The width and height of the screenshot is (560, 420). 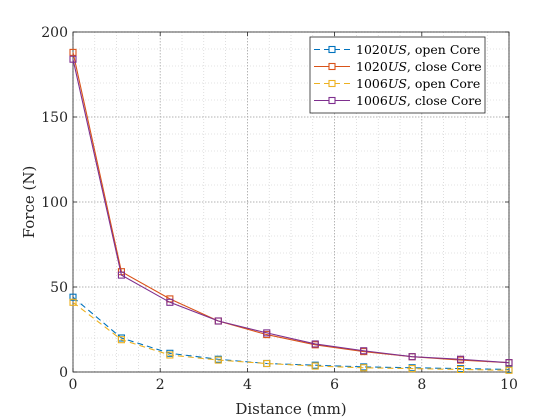 What do you see at coordinates (54, 33) in the screenshot?
I see `y-tick-label: 200` at bounding box center [54, 33].